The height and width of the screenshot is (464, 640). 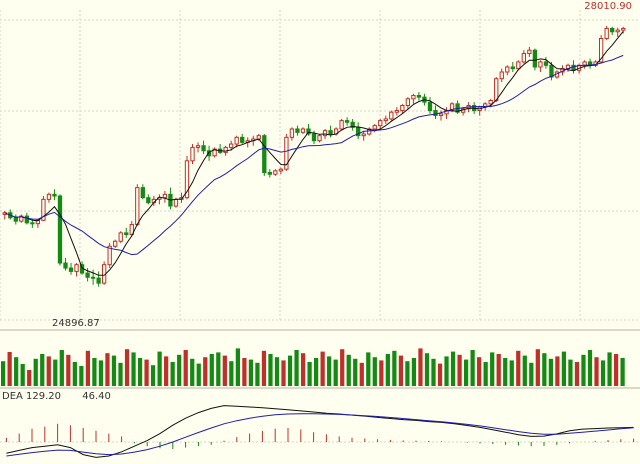 What do you see at coordinates (32, 396) in the screenshot?
I see `macd-dea-label: DEA 129.20` at bounding box center [32, 396].